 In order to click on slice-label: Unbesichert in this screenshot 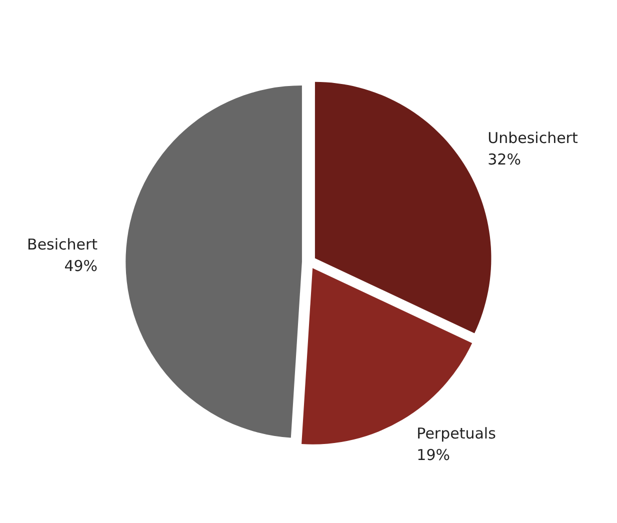, I will do `click(533, 137)`.